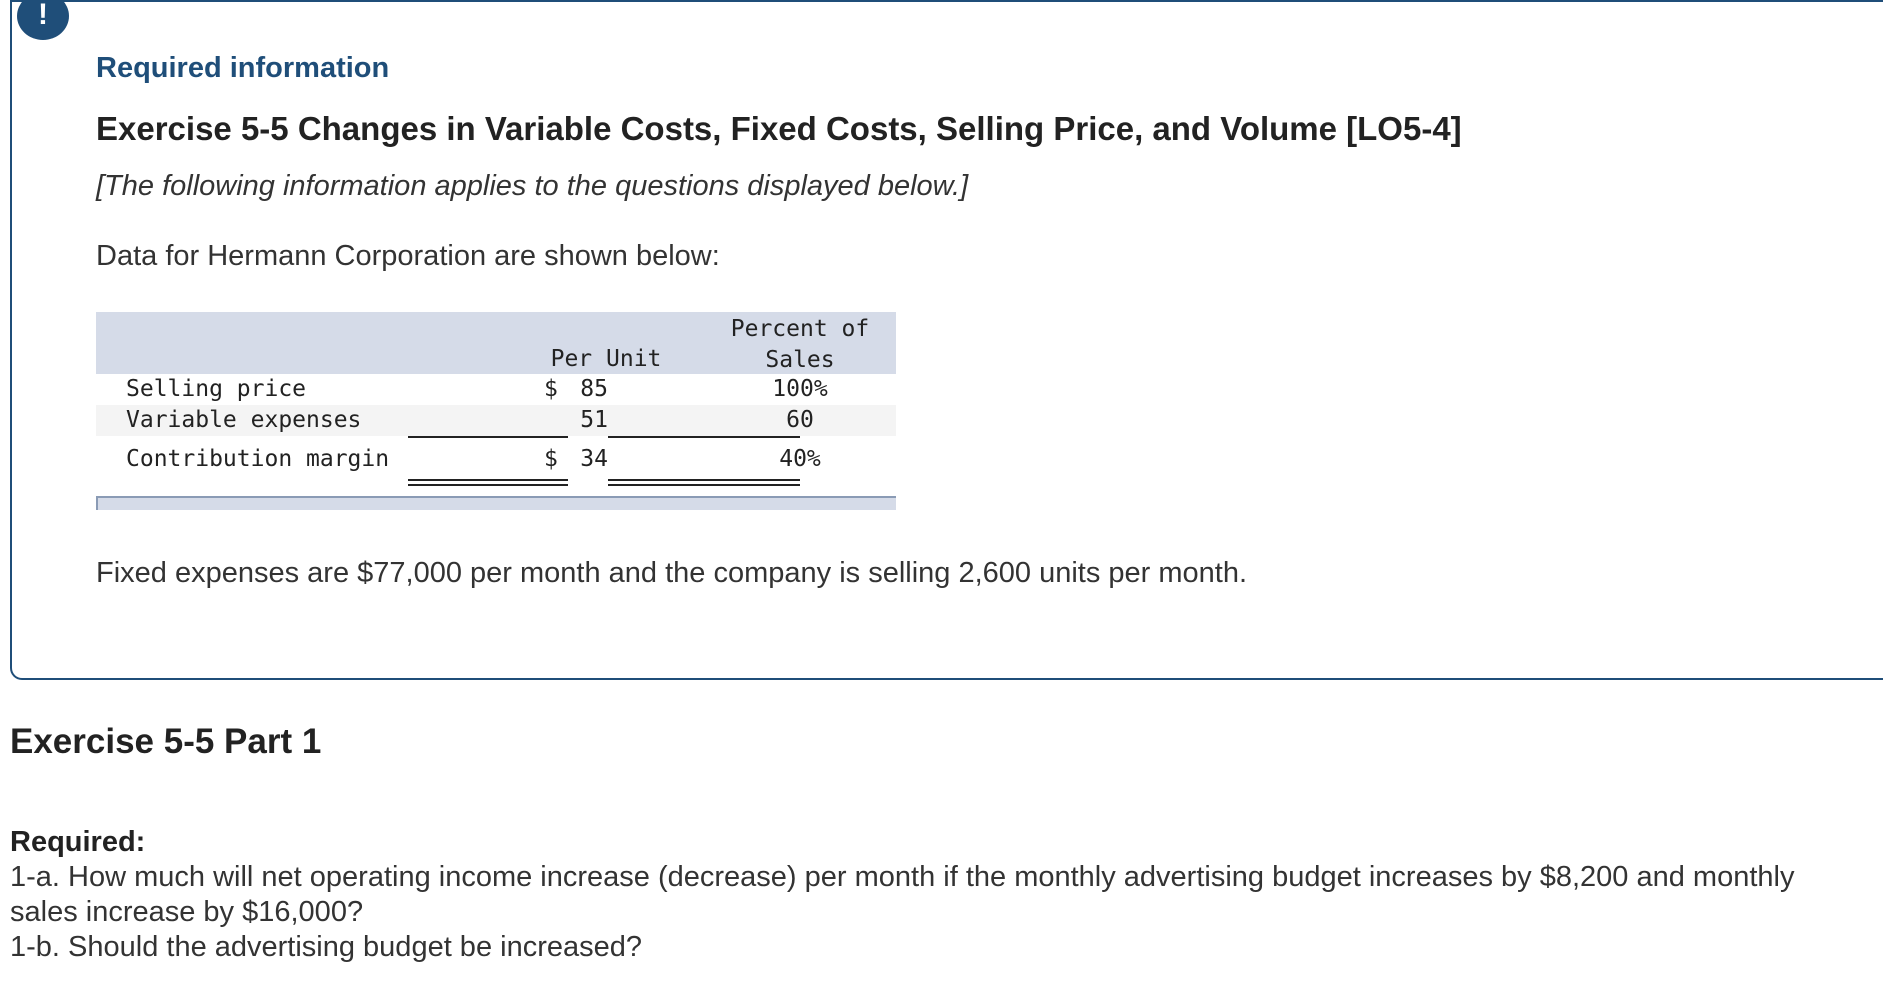  Describe the element at coordinates (800, 360) in the screenshot. I see `header-percent-line2: Sales` at that location.